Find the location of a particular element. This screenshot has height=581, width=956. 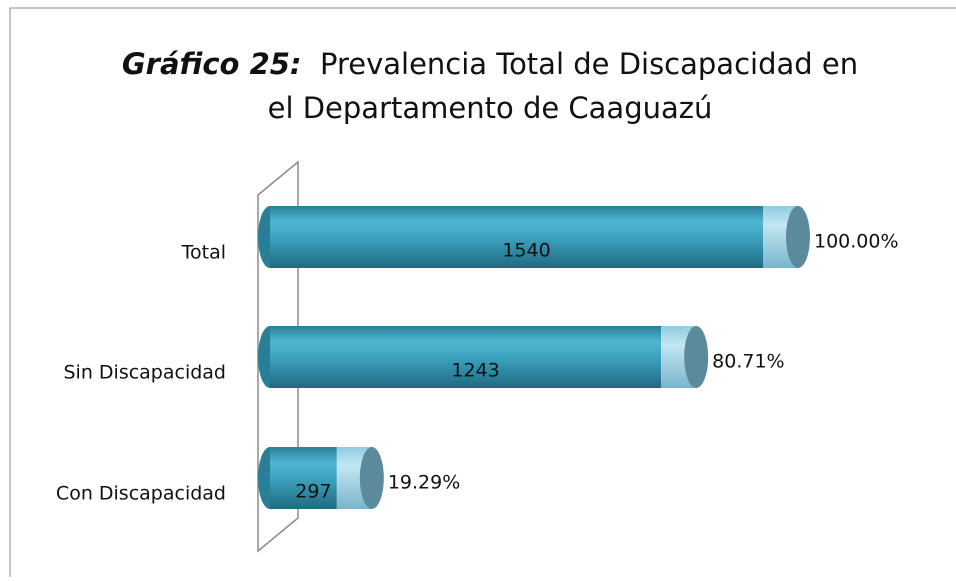

title-label: Gráfico 25: is located at coordinates (212, 64).